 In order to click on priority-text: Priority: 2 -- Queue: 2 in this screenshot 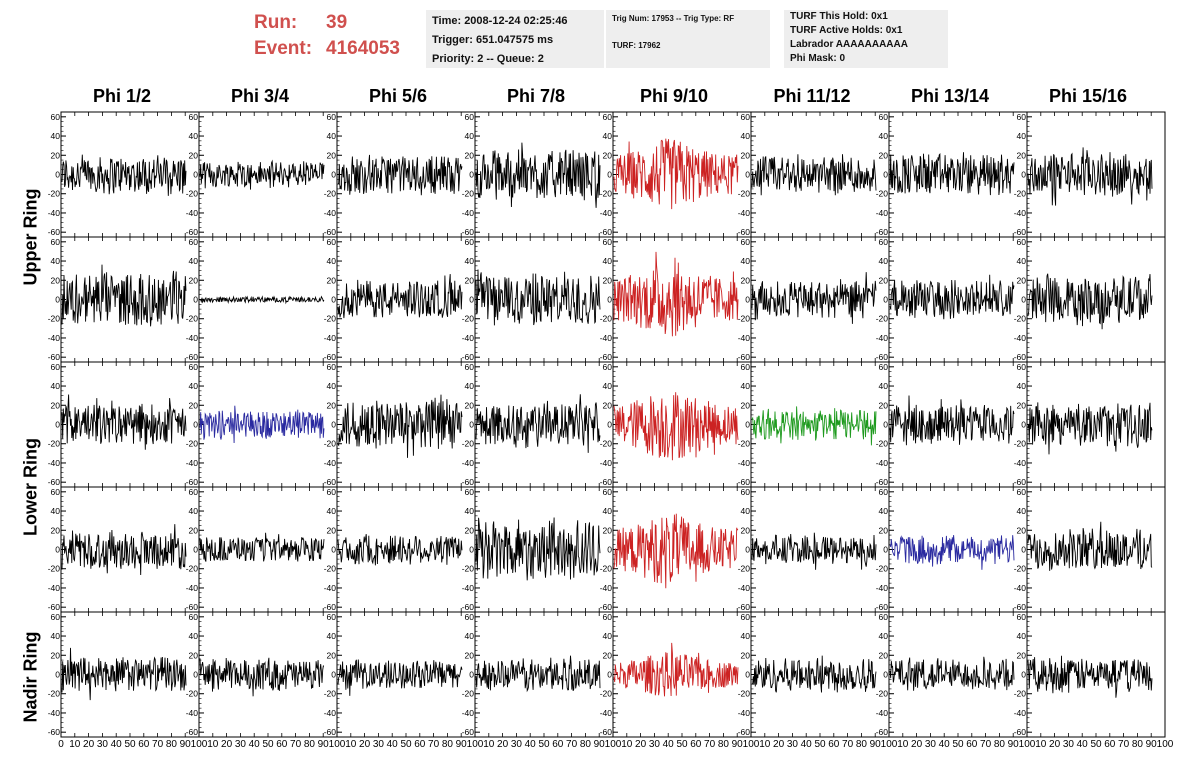, I will do `click(488, 59)`.